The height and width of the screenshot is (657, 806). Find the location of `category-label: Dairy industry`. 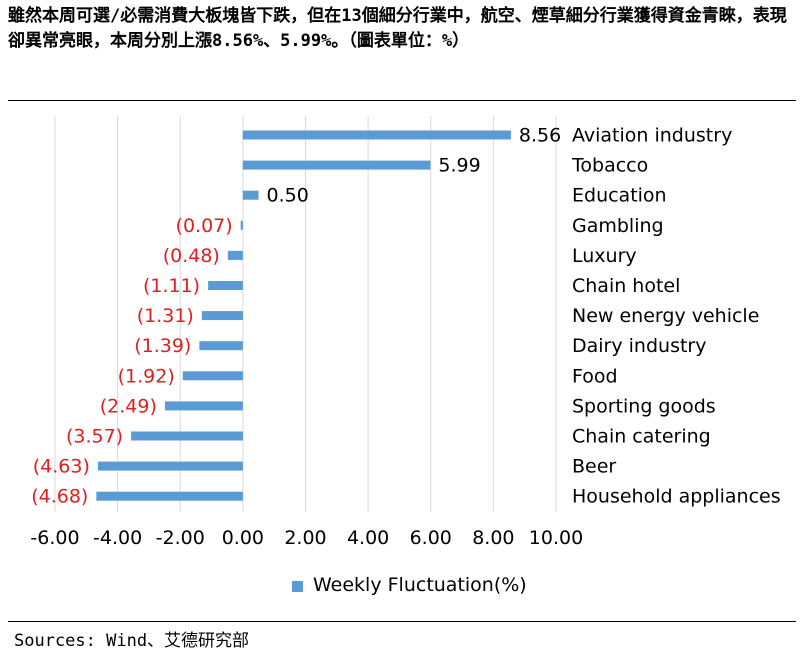

category-label: Dairy industry is located at coordinates (639, 346).